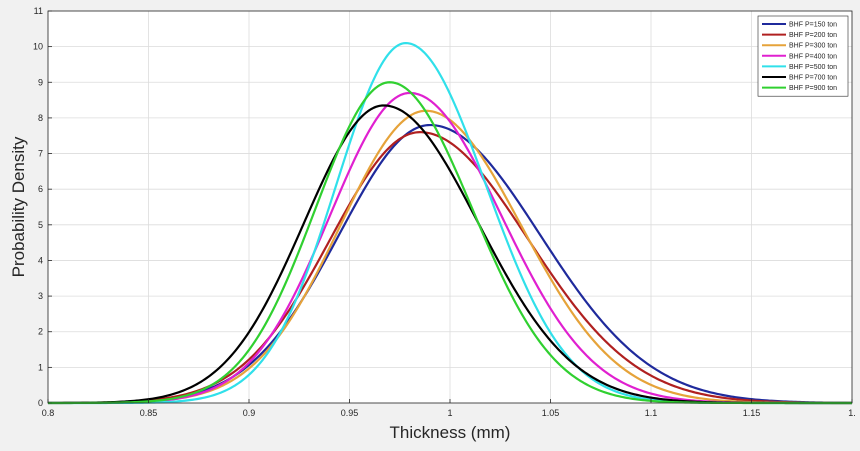 Image resolution: width=860 pixels, height=451 pixels. What do you see at coordinates (450, 432) in the screenshot?
I see `x-axis-label: Thickness (mm)` at bounding box center [450, 432].